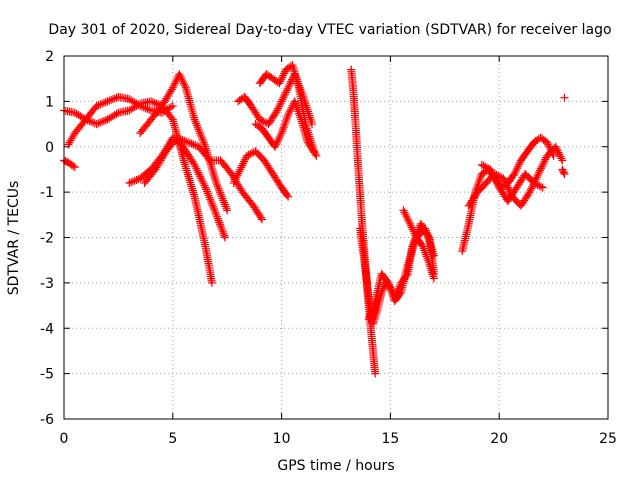 The height and width of the screenshot is (480, 640). I want to click on y-tick-label: -4, so click(47, 329).